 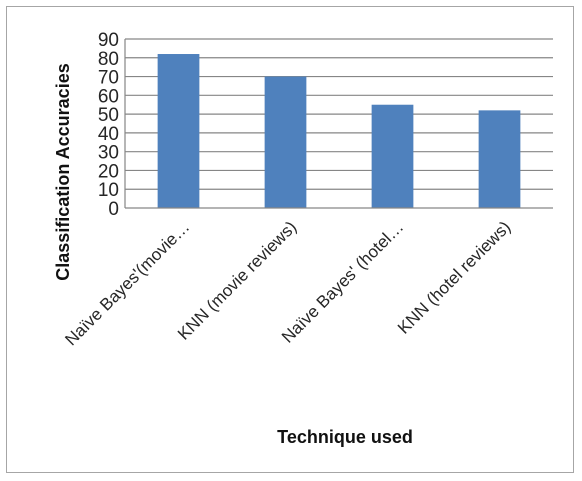 I want to click on y-tick-label: 60, so click(x=108, y=96).